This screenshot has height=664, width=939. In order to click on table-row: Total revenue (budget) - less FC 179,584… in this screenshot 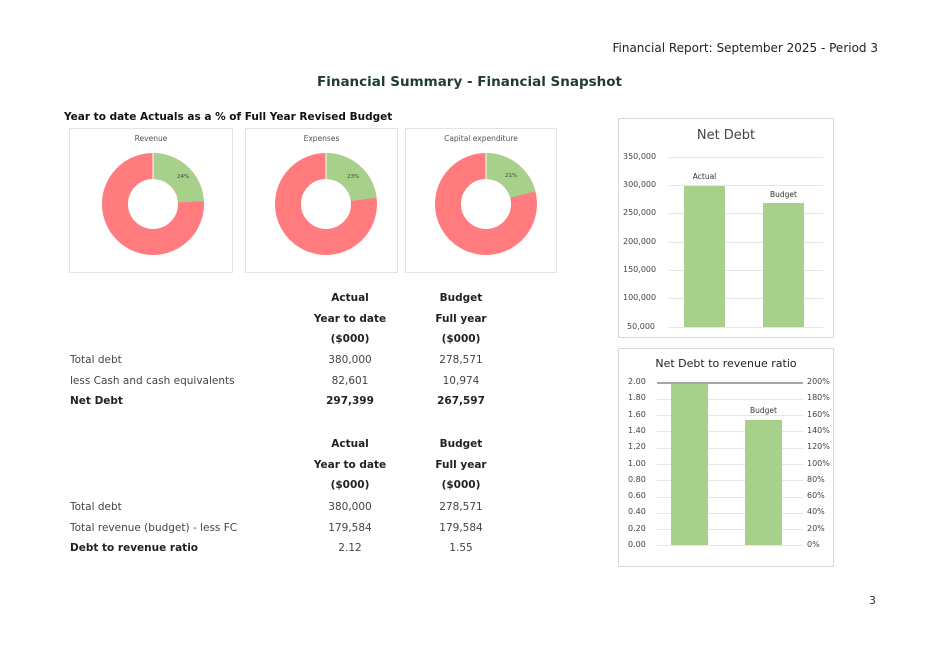, I will do `click(290, 532)`.